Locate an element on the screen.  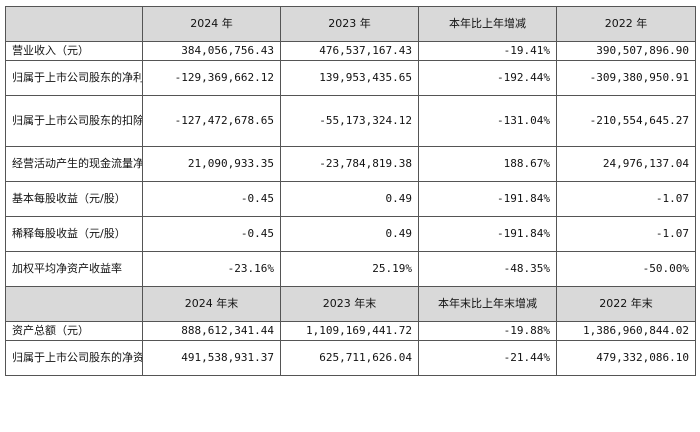
row-label-total-assets: 资产总额（元） is located at coordinates (74, 331).